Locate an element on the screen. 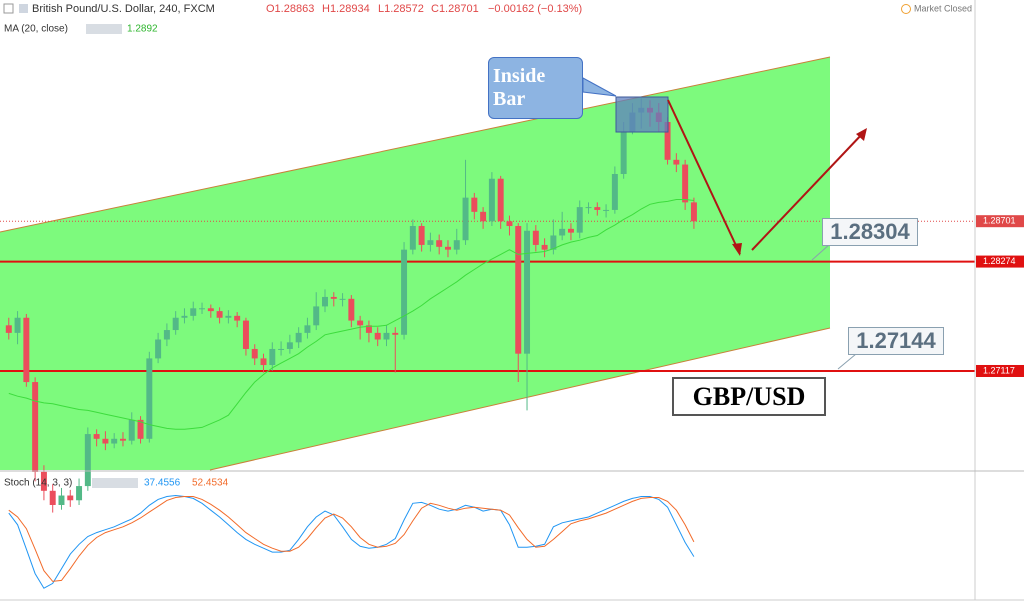 This screenshot has height=615, width=1024. arrow-down is located at coordinates (704, 177).